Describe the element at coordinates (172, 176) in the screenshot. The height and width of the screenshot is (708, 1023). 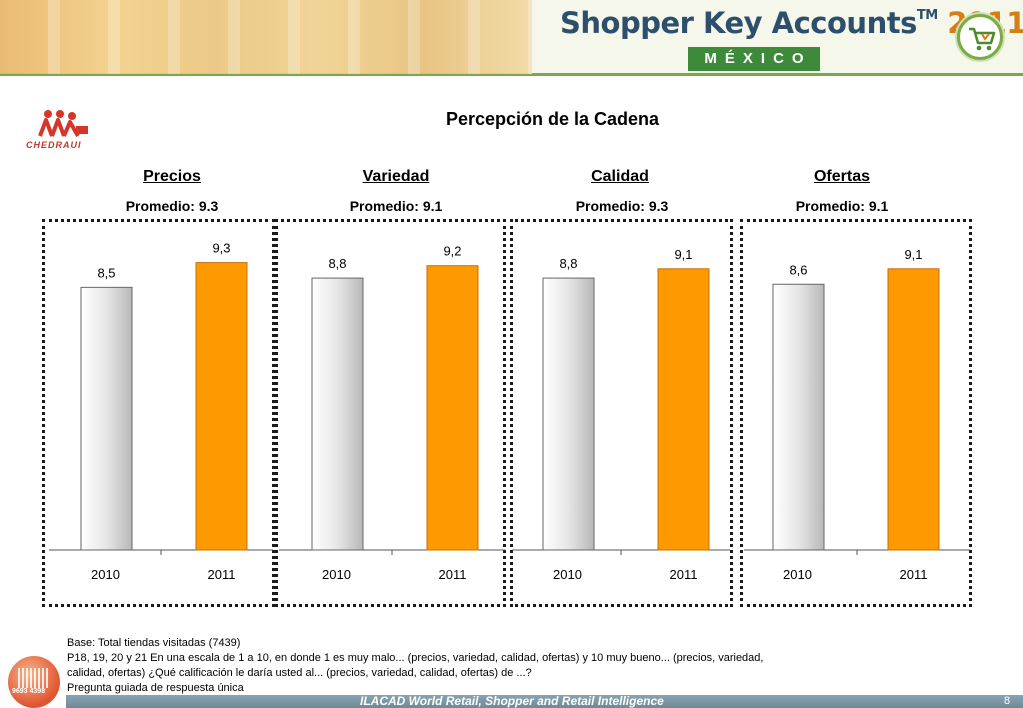
I see `panel-label-precios: Precios` at that location.